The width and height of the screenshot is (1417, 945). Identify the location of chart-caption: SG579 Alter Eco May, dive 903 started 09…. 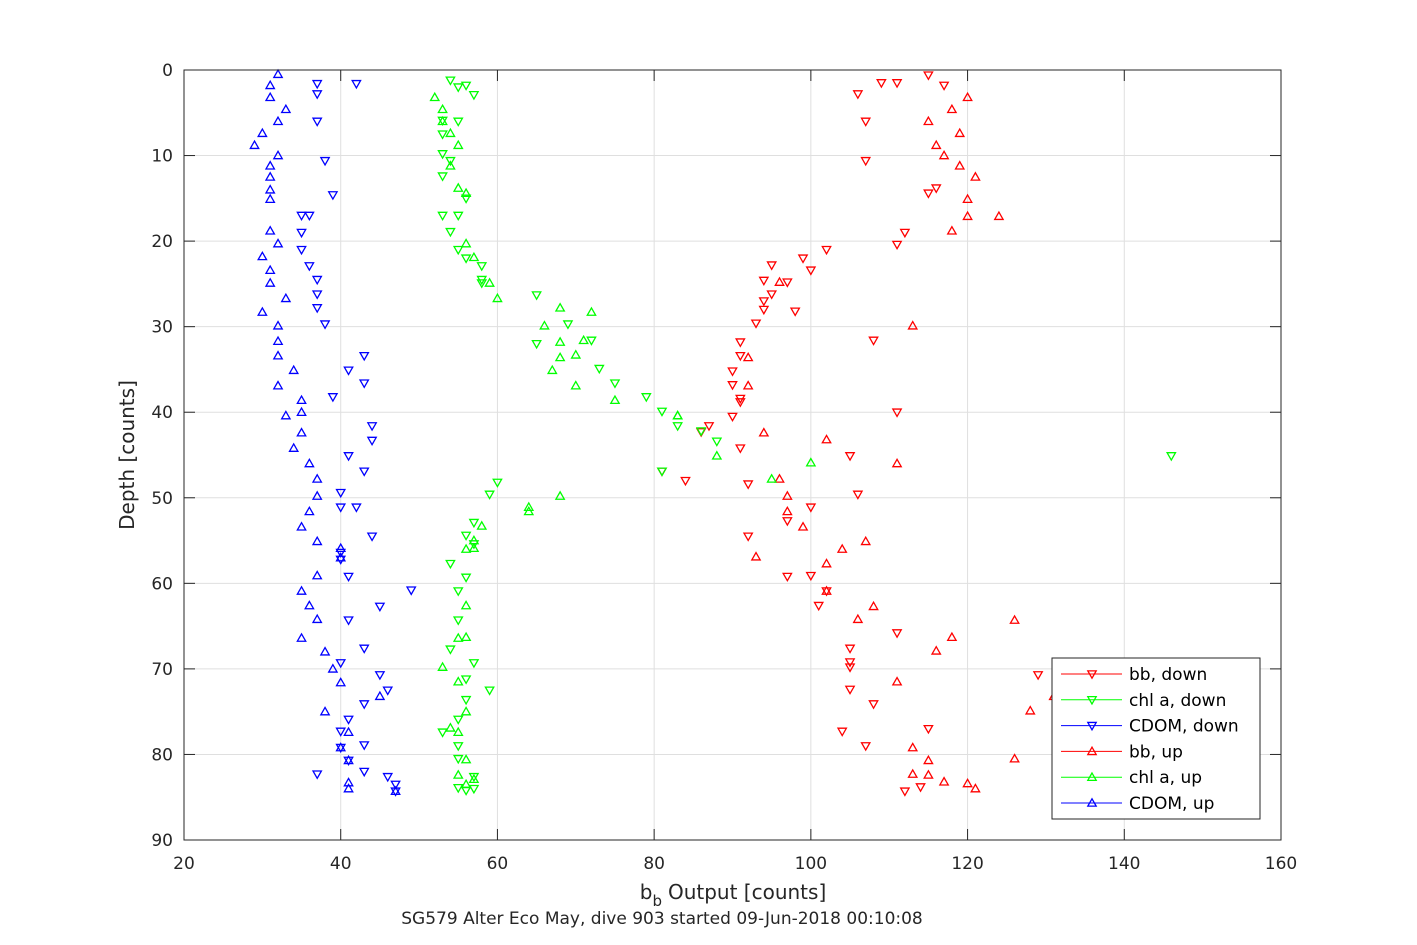
(662, 919).